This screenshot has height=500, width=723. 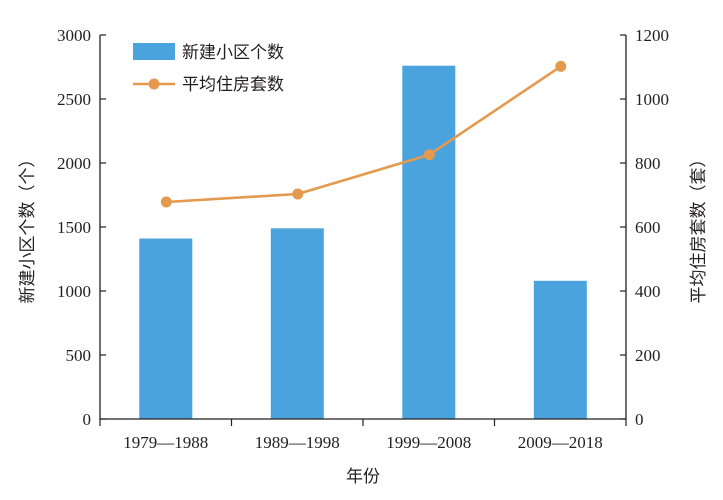 I want to click on right-tick-label: 1000, so click(x=652, y=99).